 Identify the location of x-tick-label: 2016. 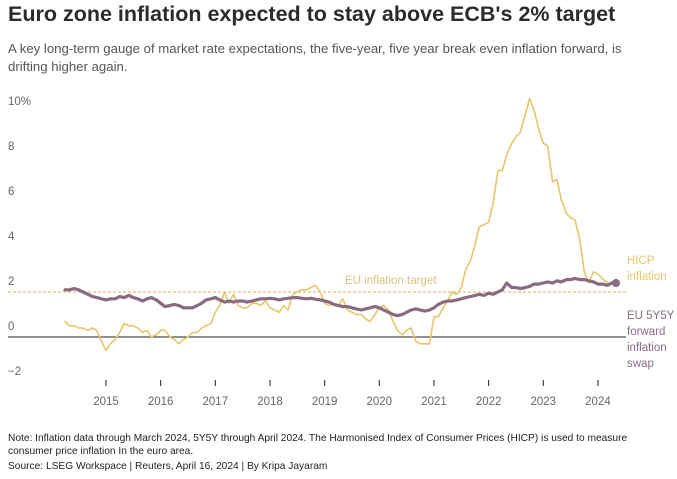
(161, 402).